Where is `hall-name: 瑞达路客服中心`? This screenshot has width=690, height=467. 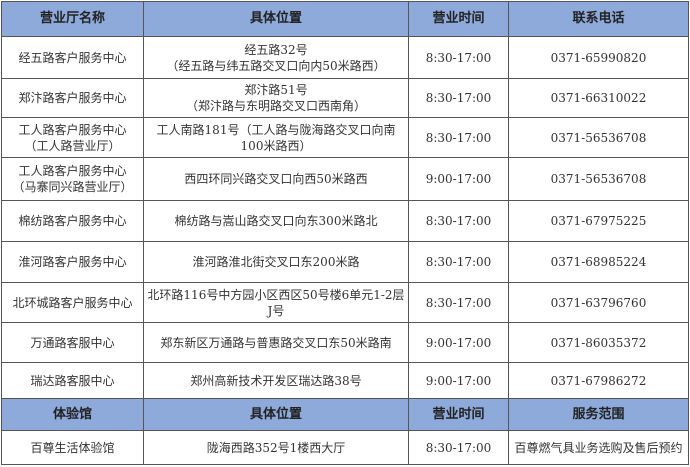
hall-name: 瑞达路客服中心 is located at coordinates (72, 380).